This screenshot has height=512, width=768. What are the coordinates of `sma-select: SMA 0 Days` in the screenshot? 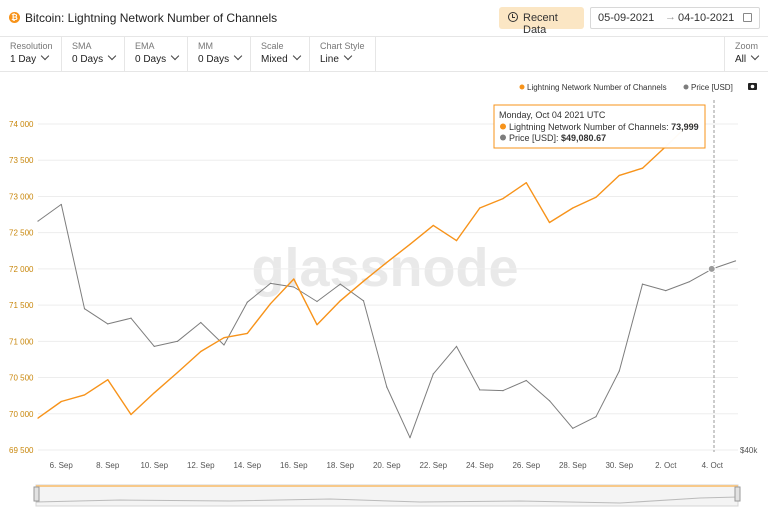 It's located at (93, 54).